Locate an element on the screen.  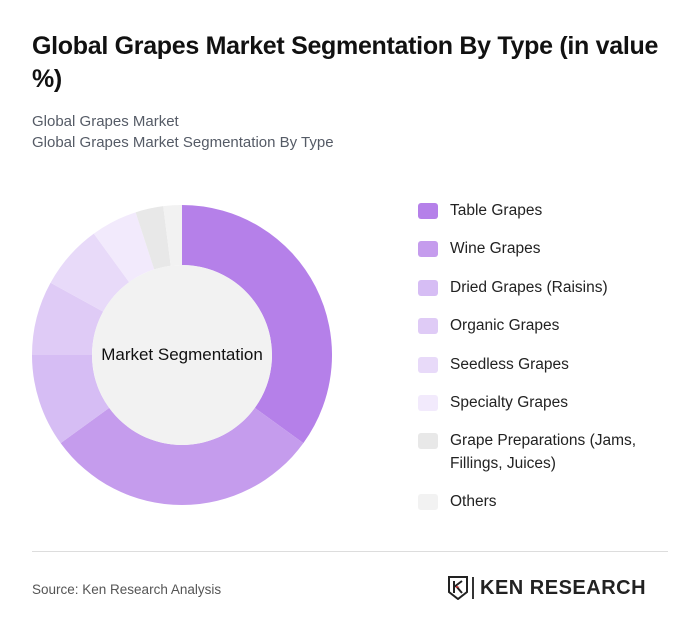
donut-hole is located at coordinates (182, 355).